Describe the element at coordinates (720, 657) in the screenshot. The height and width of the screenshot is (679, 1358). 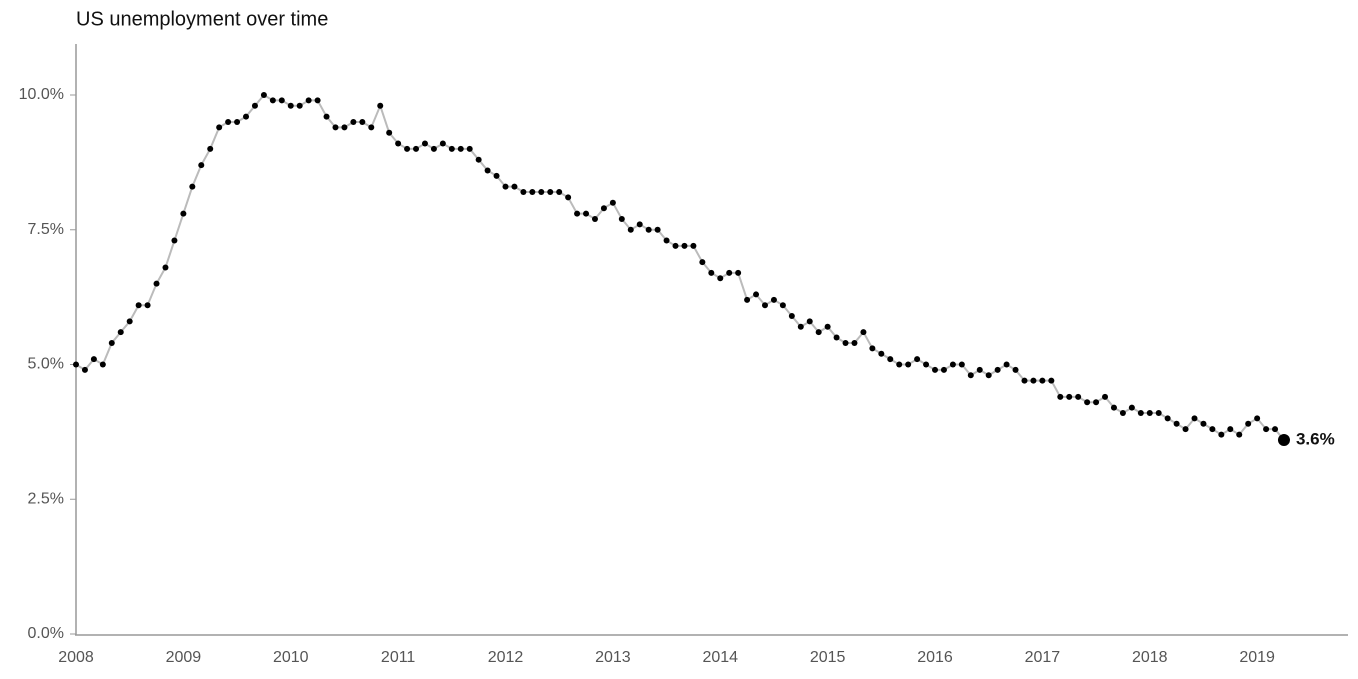
I see `x-tick-label: 2014` at that location.